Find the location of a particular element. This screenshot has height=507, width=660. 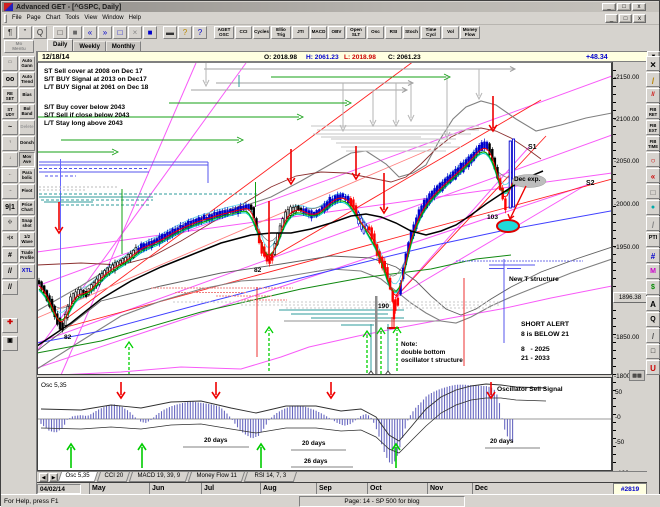

svg-text: S1 is located at coordinates (532, 147).